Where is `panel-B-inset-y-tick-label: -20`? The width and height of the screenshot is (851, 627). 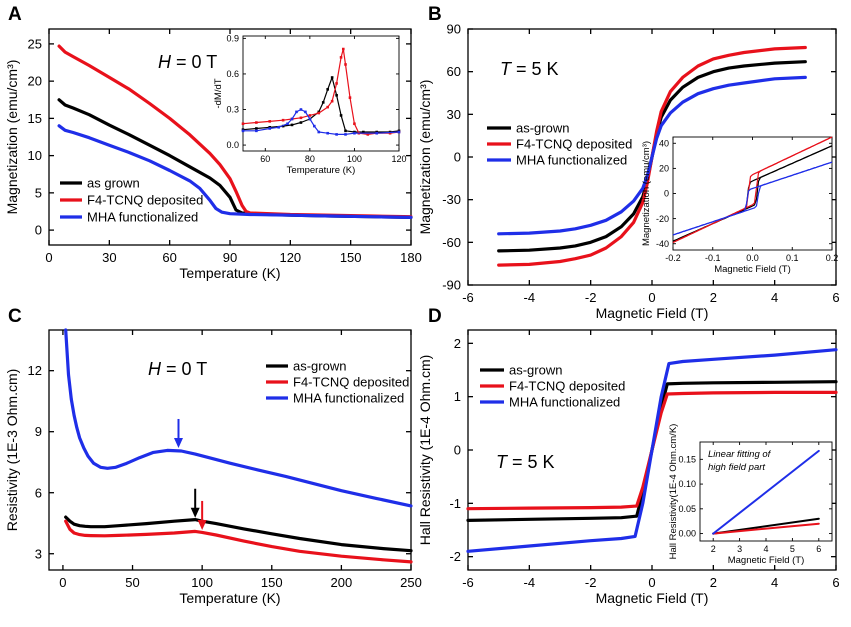
panel-B-inset-y-tick-label: -20 is located at coordinates (662, 219).